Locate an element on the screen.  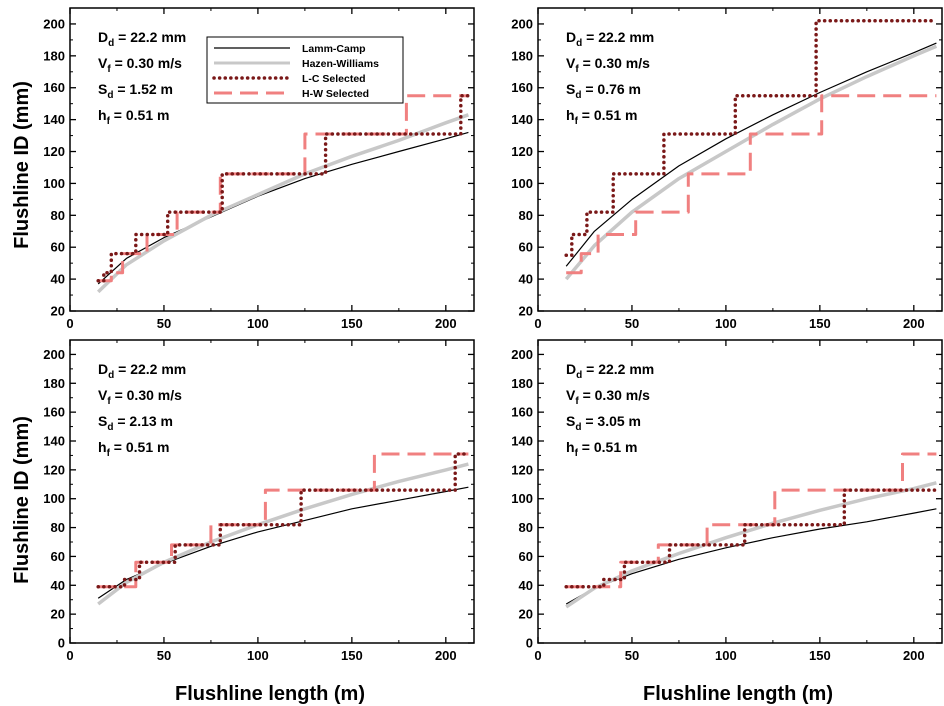
parameter-annotation: Sd = 3.05 m is located at coordinates (603, 423).